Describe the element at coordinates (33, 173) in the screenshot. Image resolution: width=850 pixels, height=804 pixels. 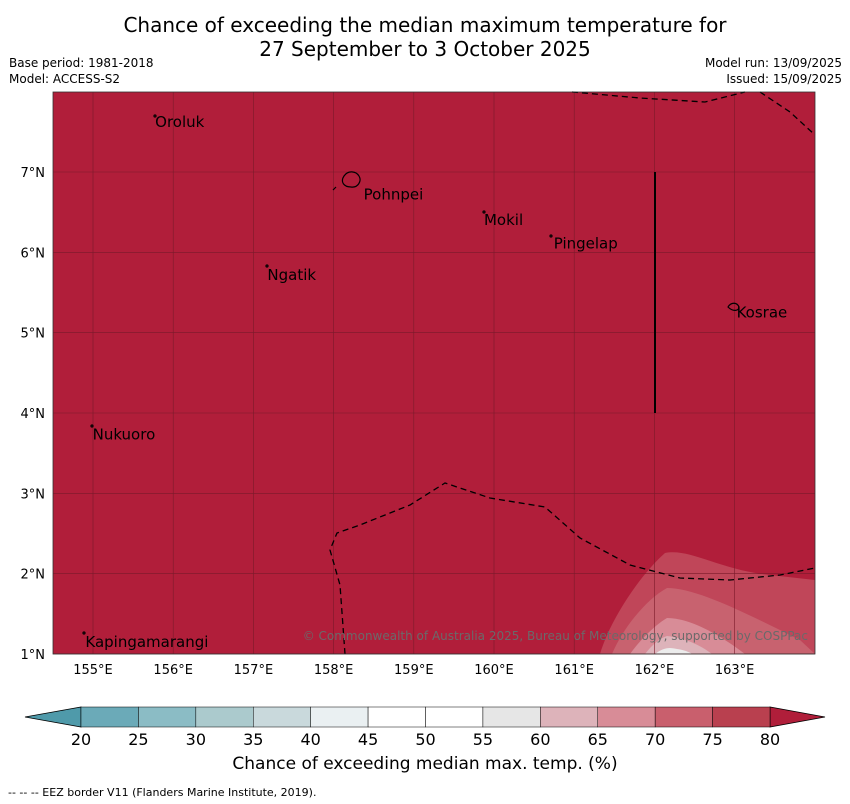
I see `lat-tick-label: 7°N` at that location.